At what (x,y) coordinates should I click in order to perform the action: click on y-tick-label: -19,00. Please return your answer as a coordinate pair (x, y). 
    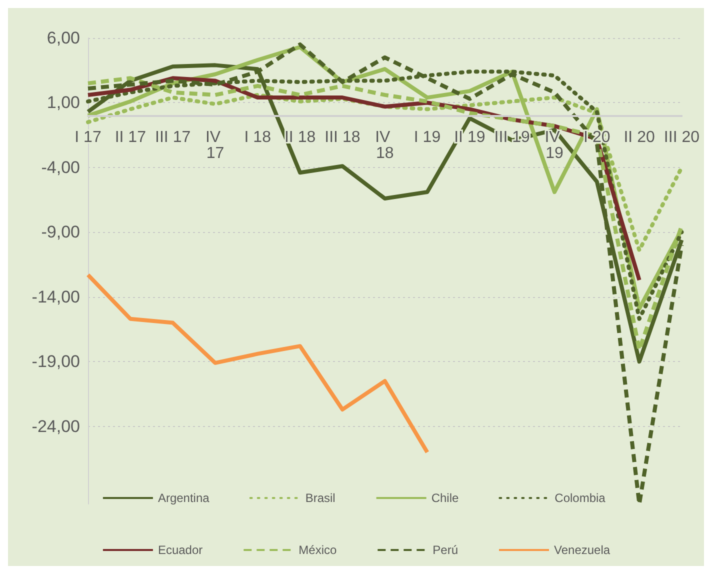
    Looking at the image, I should click on (56, 362).